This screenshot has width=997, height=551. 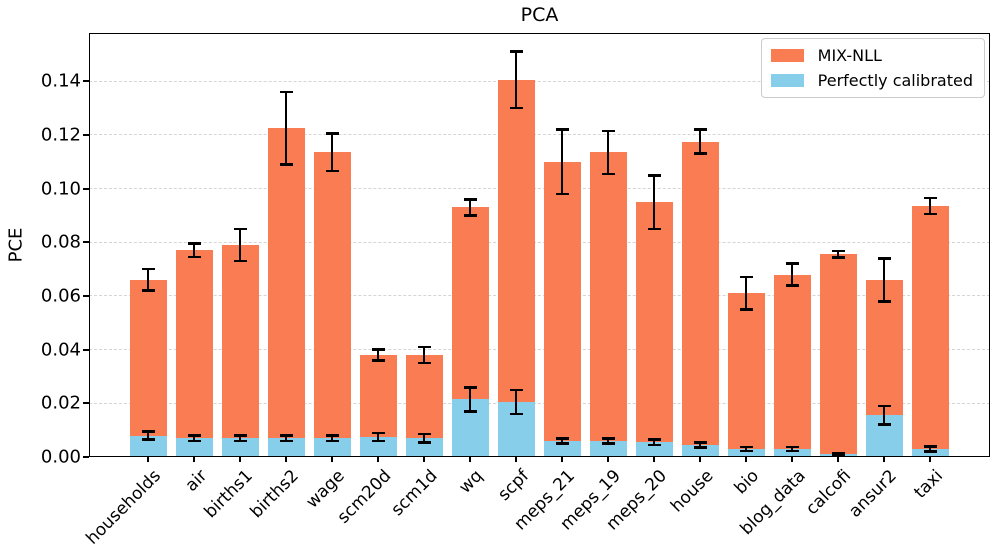 I want to click on x-tick-label: births1, so click(x=229, y=494).